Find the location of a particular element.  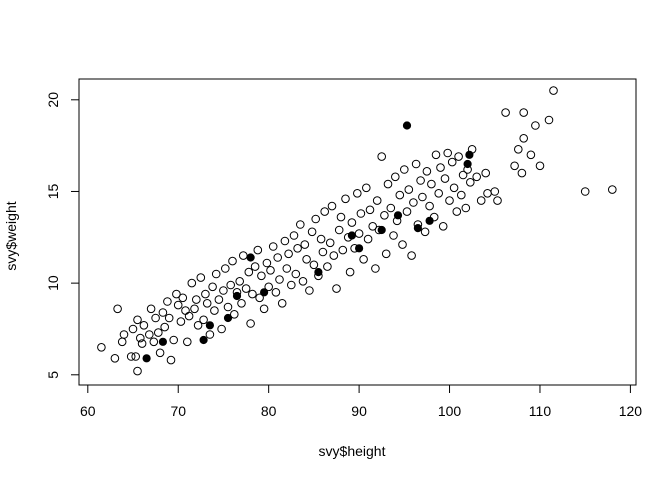

x-axis-label: svy$height is located at coordinates (352, 451).